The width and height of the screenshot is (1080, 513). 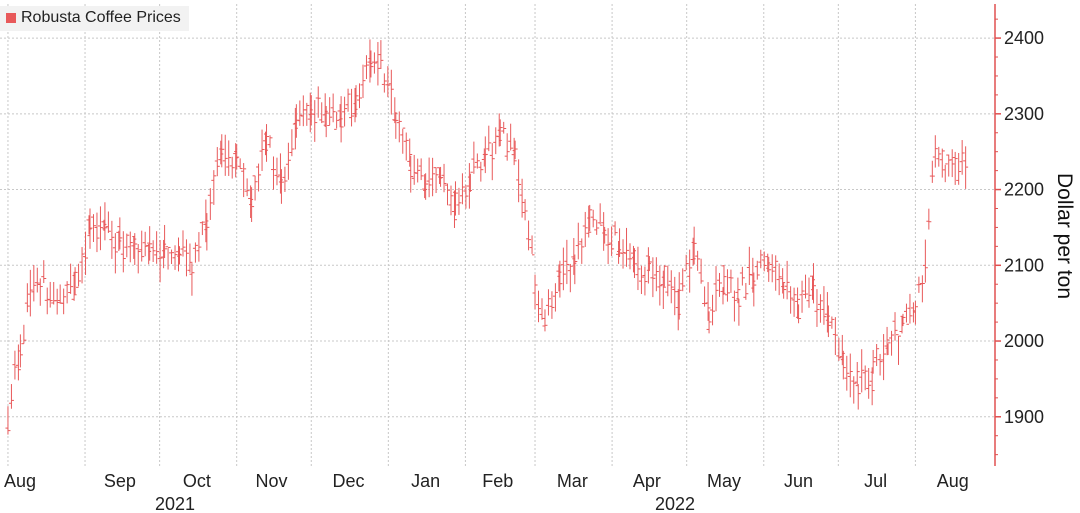 I want to click on y-tick-label: 2200, so click(x=1024, y=190).